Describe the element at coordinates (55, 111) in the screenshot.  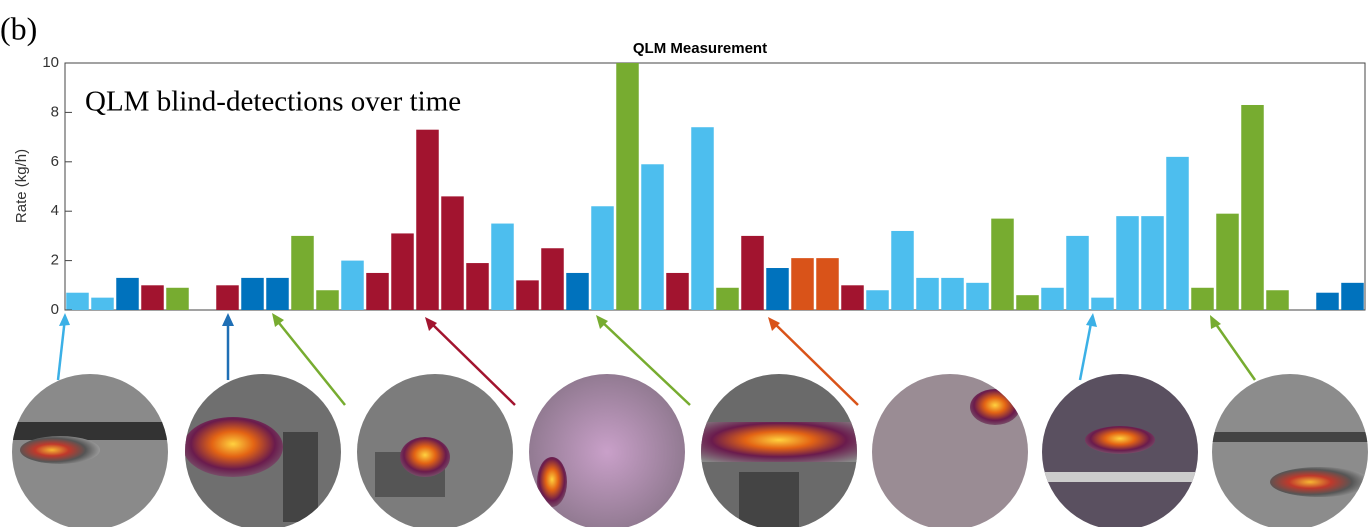
I see `y-tick-label: 8` at that location.